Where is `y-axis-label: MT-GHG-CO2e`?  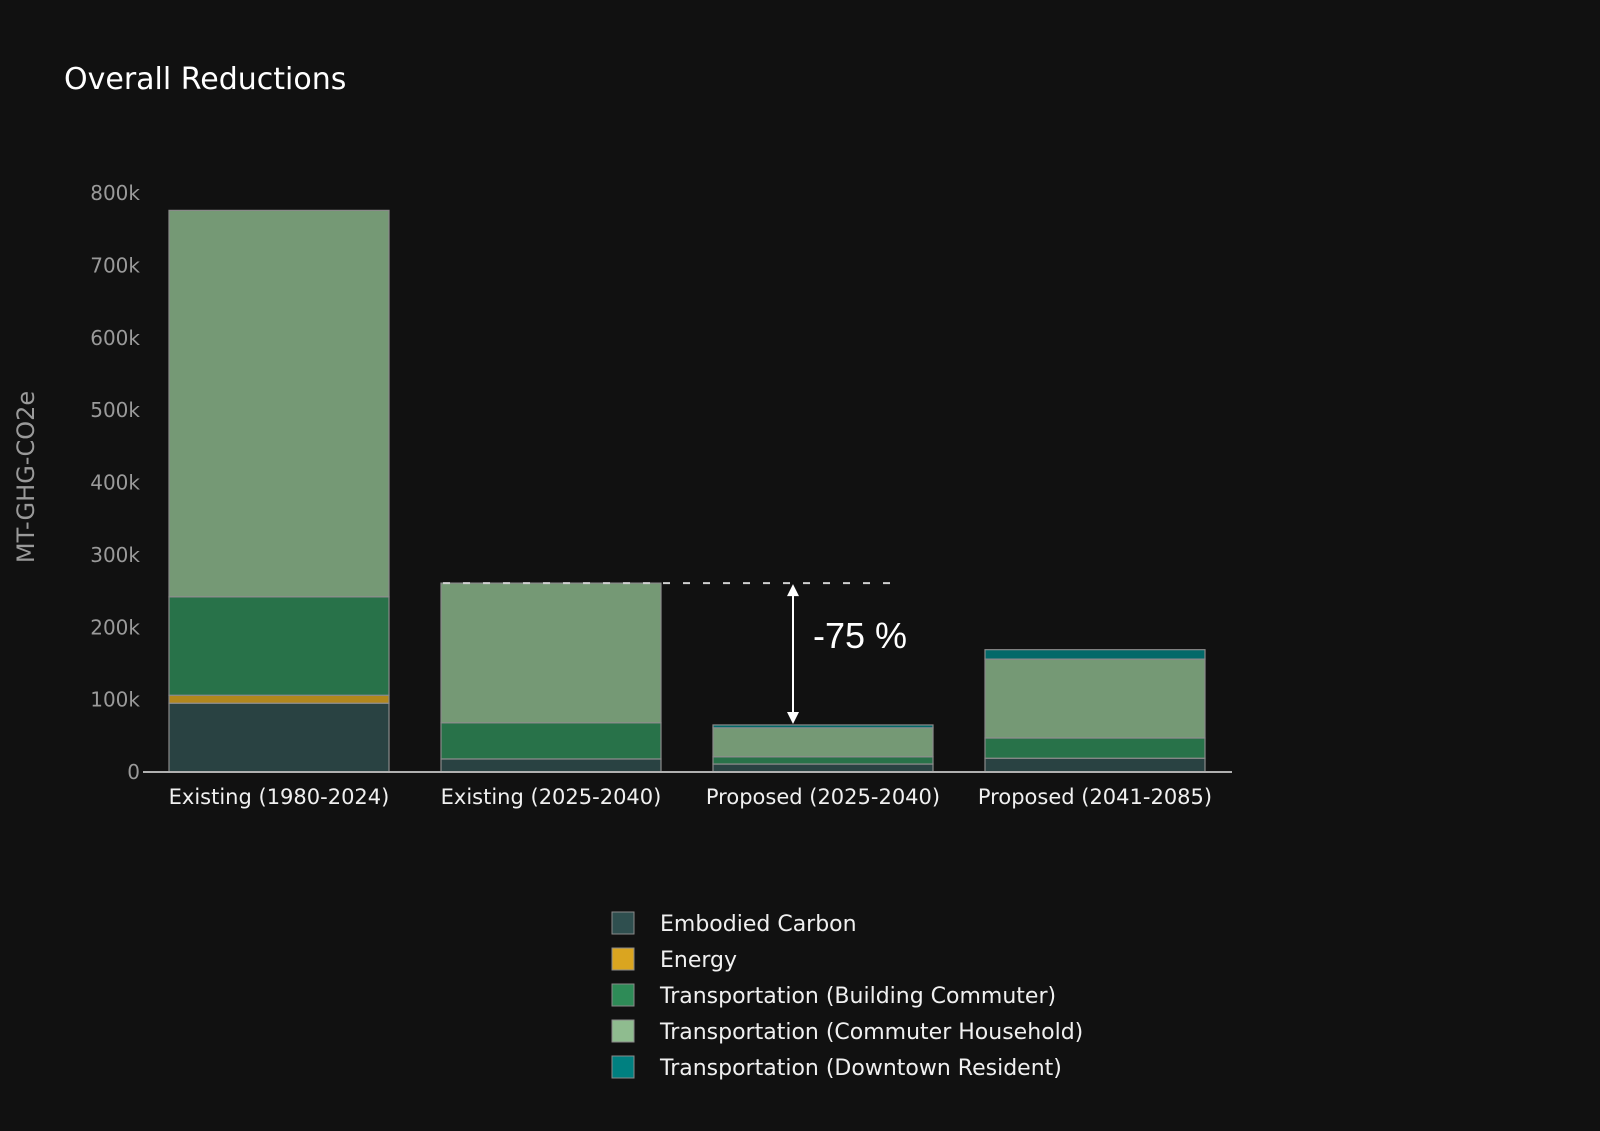
y-axis-label: MT-GHG-CO2e is located at coordinates (26, 477).